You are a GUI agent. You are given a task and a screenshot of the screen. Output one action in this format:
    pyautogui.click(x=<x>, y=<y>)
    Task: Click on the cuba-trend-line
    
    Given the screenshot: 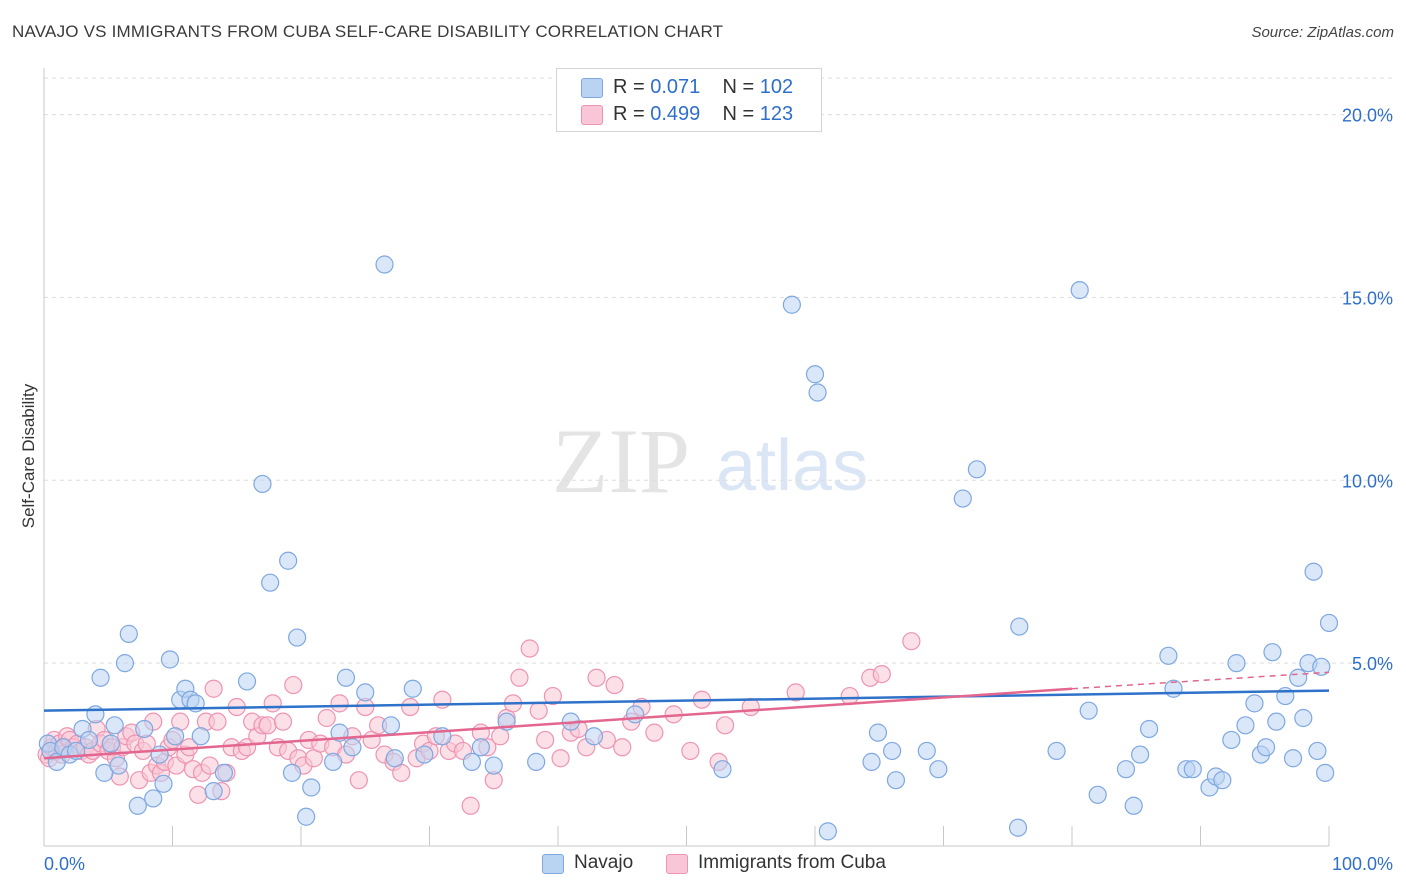 What is the action you would take?
    pyautogui.click(x=558, y=723)
    